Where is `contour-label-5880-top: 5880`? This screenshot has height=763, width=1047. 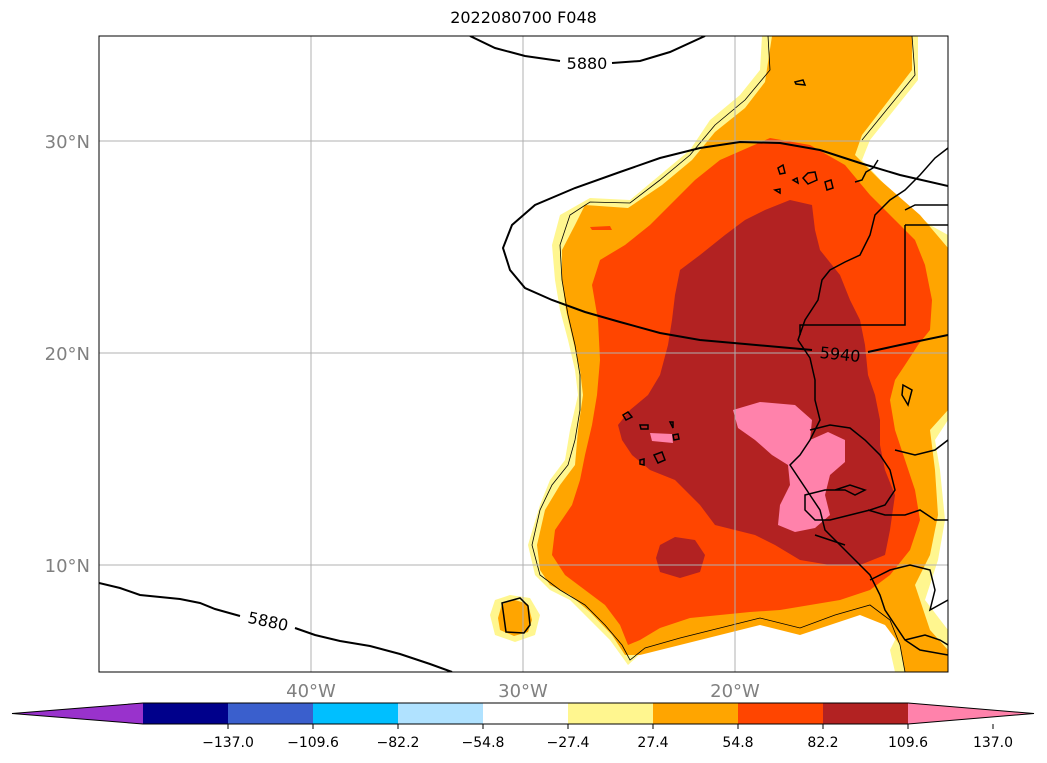
contour-label-5880-top: 5880 is located at coordinates (587, 63).